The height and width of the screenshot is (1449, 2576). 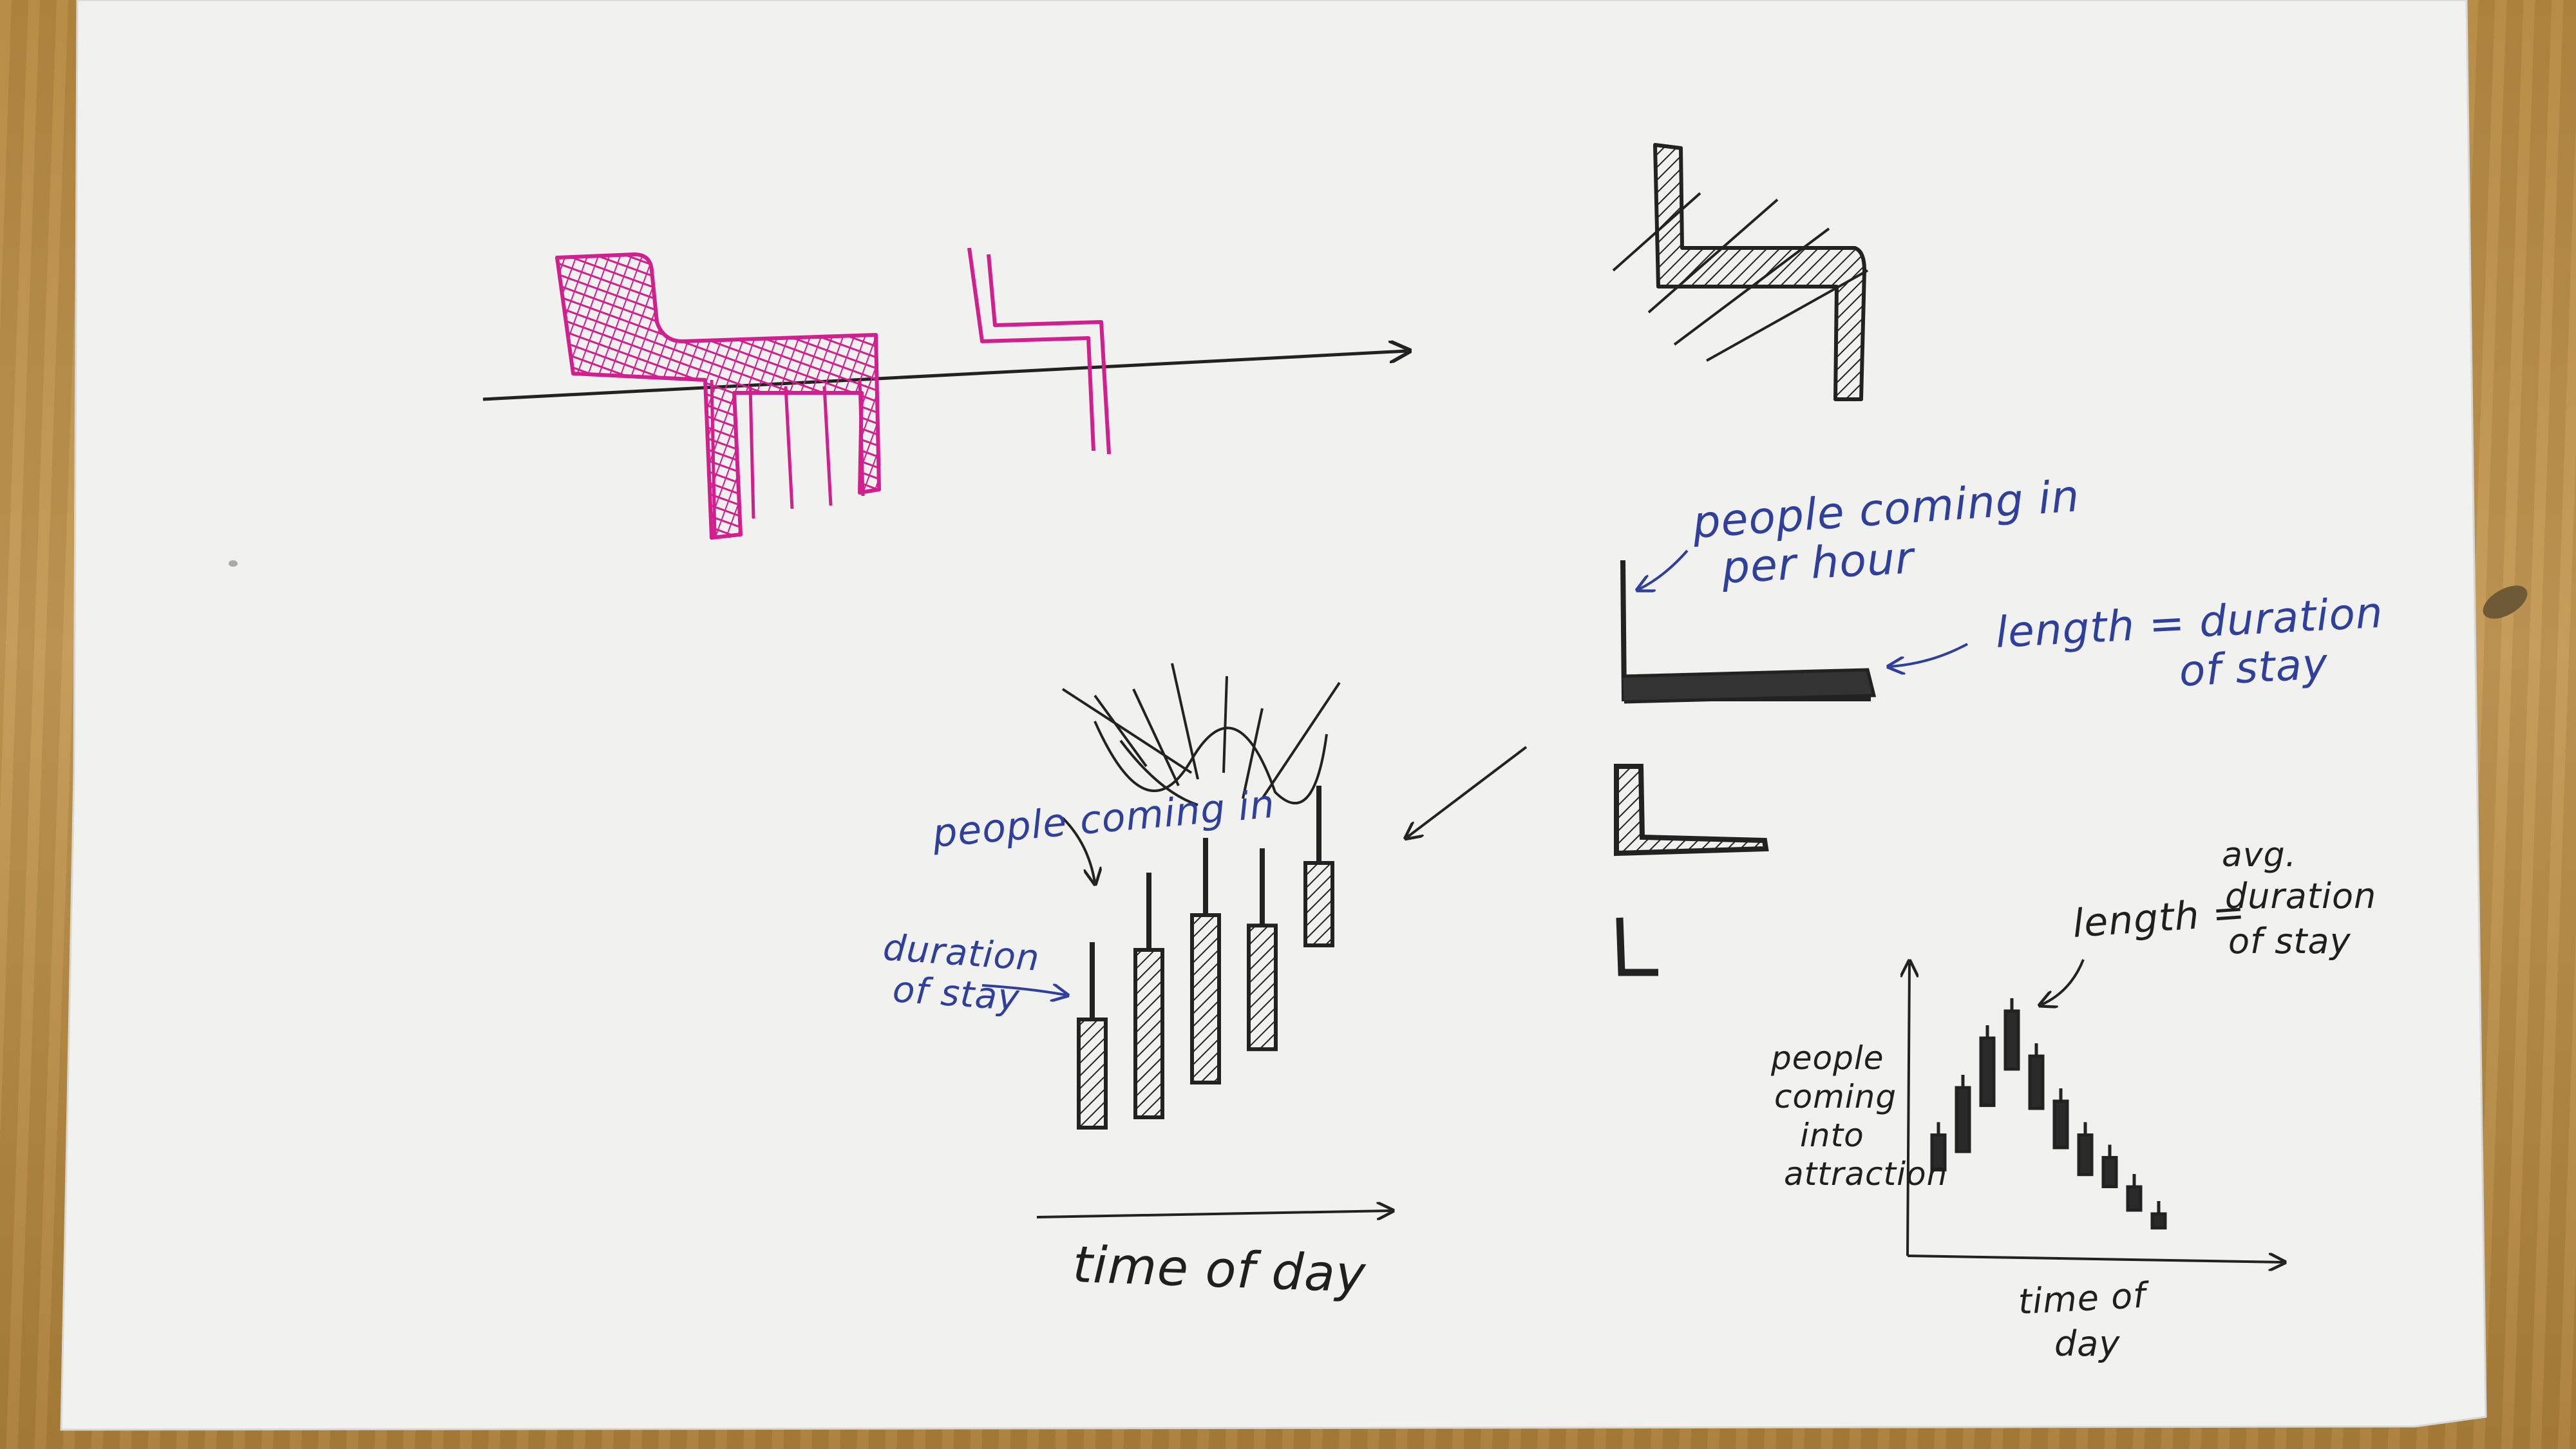 What do you see at coordinates (944, 394) in the screenshot?
I see `magenta-bench-sketch` at bounding box center [944, 394].